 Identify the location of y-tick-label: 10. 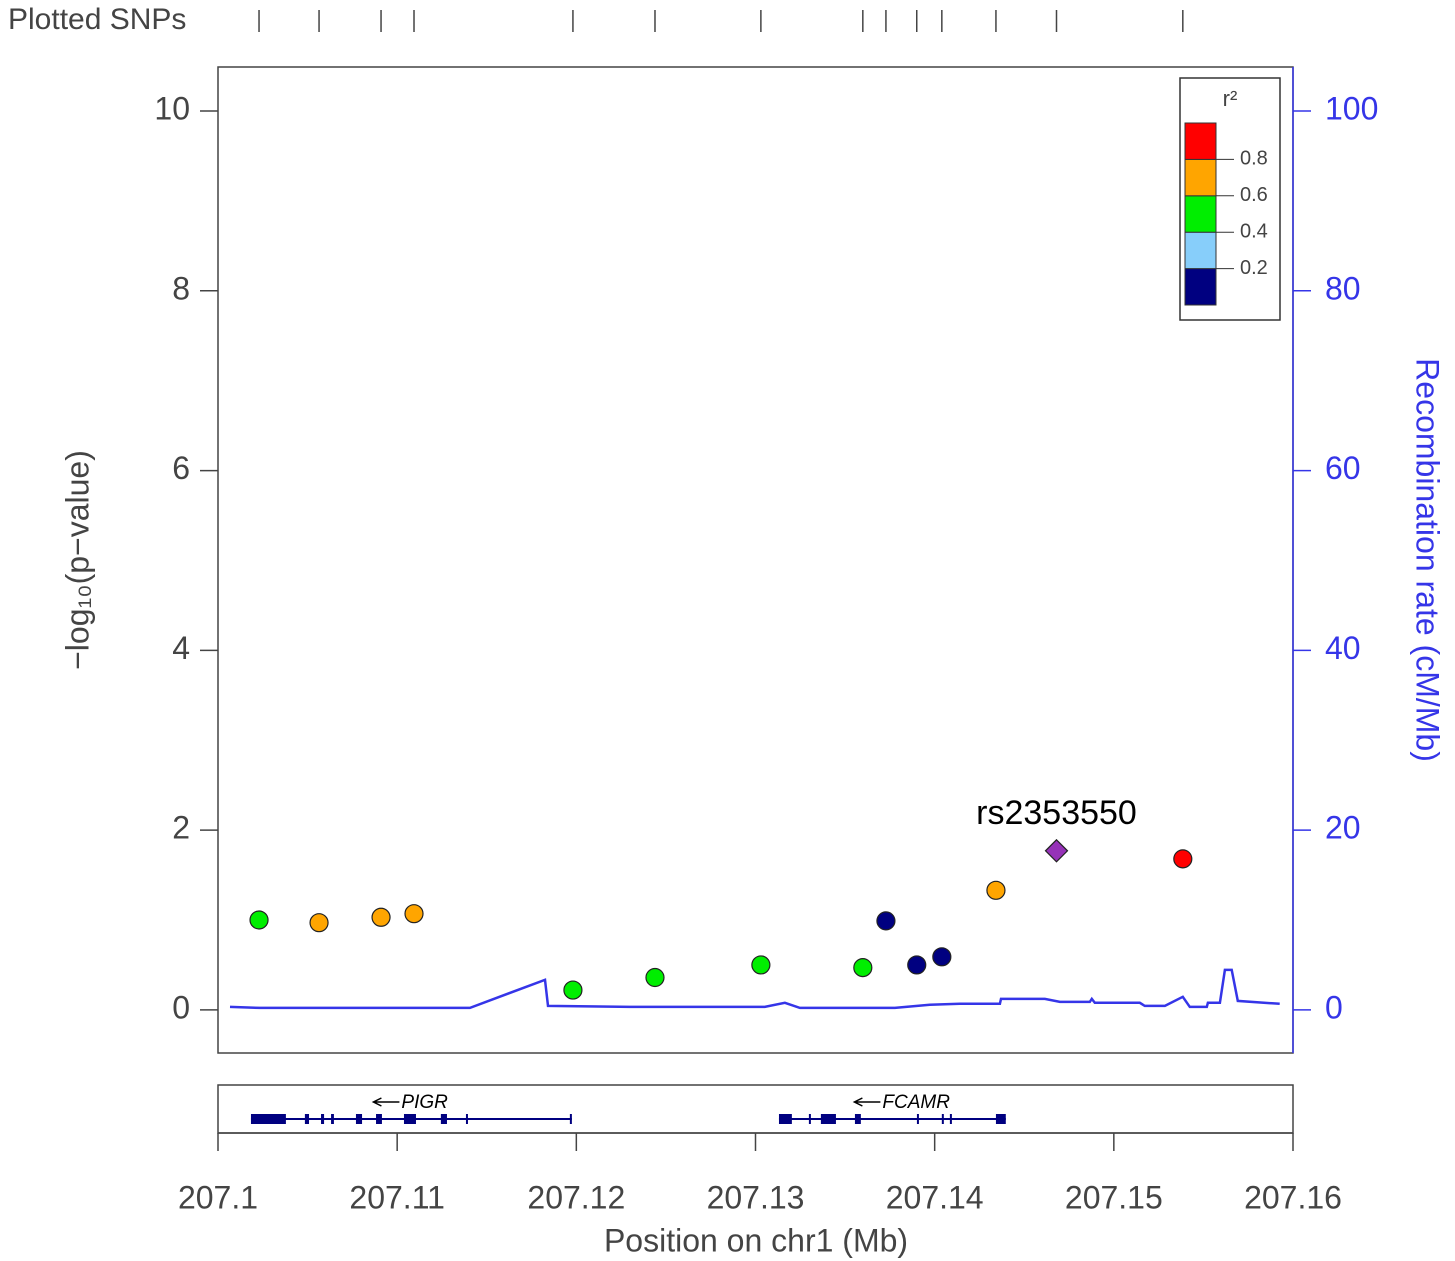
(172, 108).